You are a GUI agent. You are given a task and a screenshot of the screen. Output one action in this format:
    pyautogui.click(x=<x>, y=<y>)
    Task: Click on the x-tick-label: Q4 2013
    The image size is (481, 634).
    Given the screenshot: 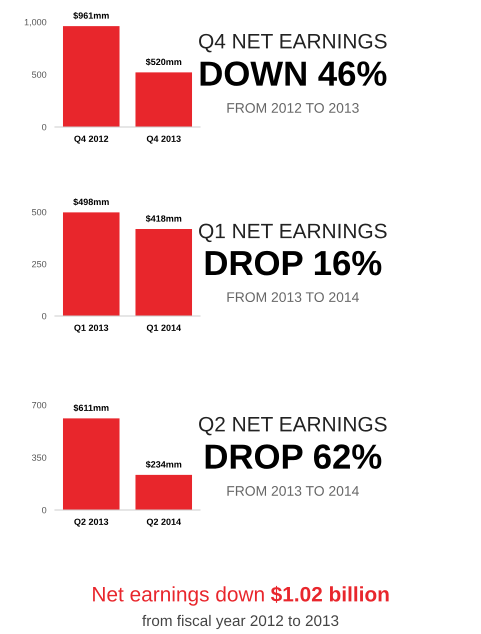 What is the action you would take?
    pyautogui.click(x=163, y=140)
    